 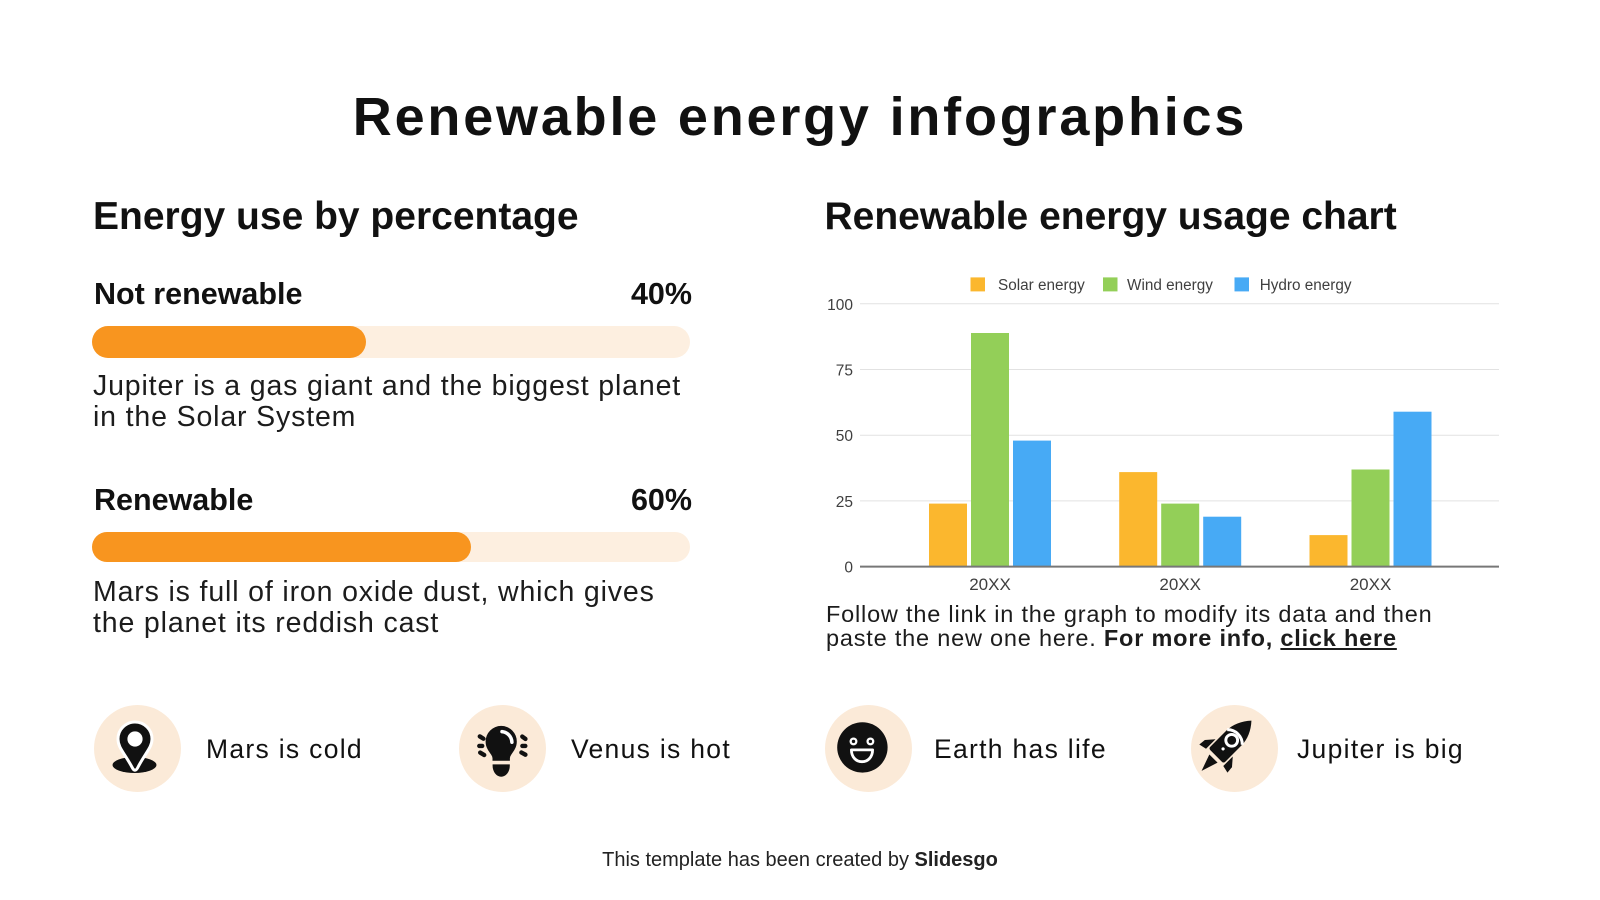 I want to click on svg-text: 100, so click(x=840, y=305).